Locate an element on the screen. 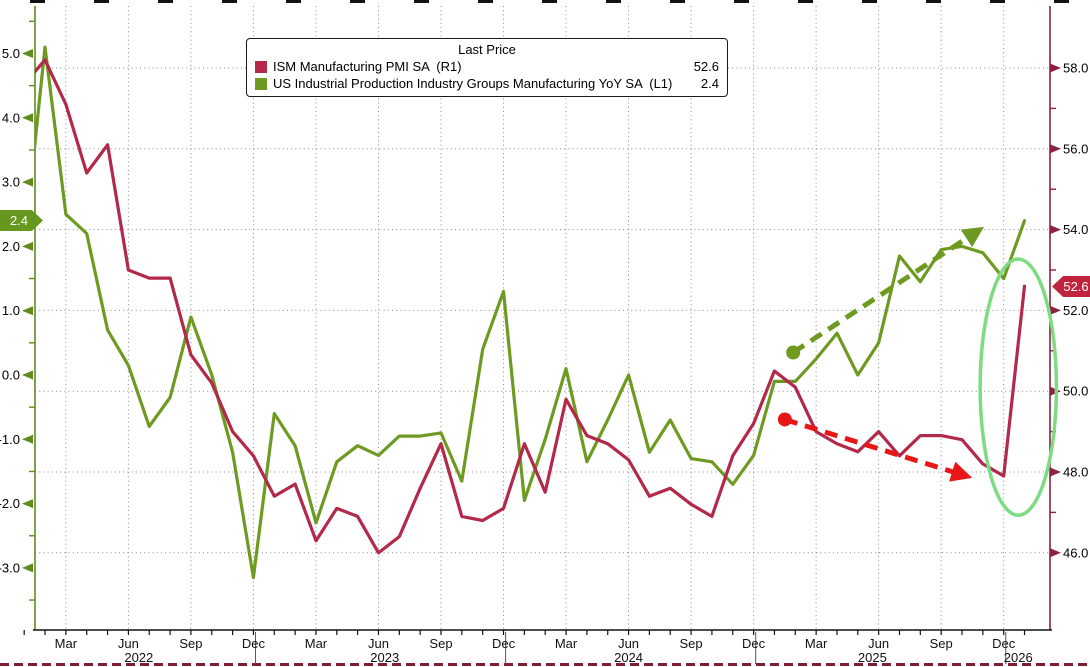 Image resolution: width=1090 pixels, height=667 pixels. right-axis-tick-label: 48.0 is located at coordinates (1075, 472).